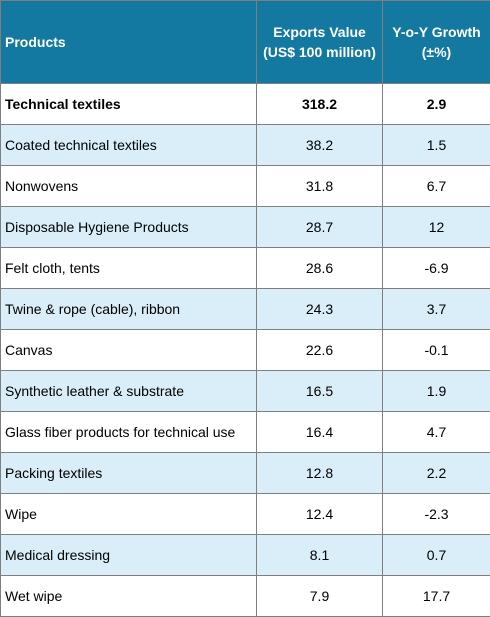  I want to click on row-value: 318.2, so click(320, 104).